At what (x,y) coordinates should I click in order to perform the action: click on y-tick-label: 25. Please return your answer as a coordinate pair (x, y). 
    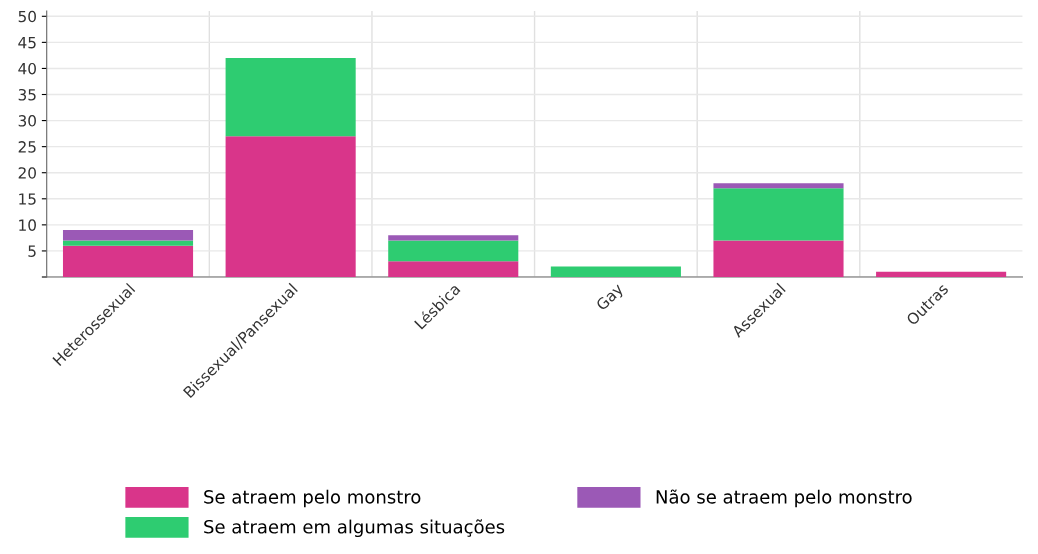
    Looking at the image, I should click on (27, 147).